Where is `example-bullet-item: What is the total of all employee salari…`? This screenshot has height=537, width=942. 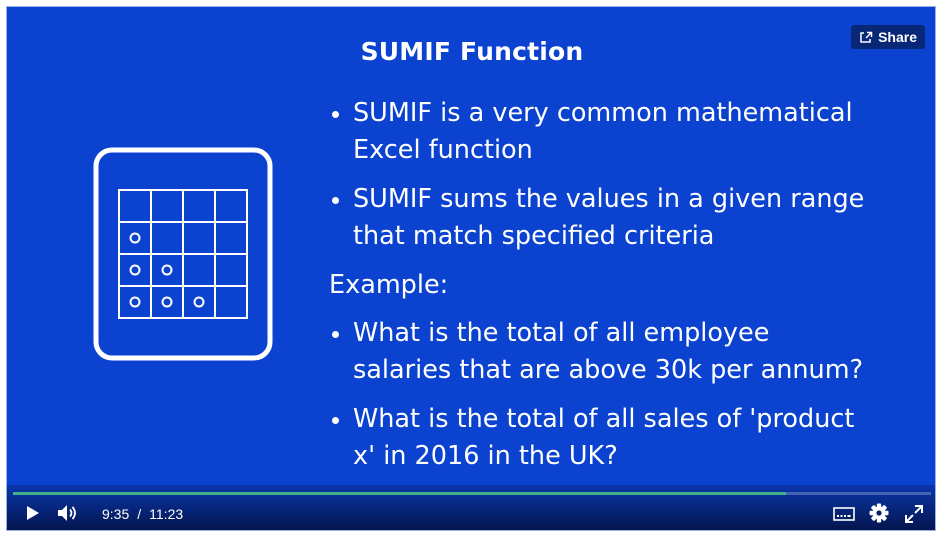 example-bullet-item: What is the total of all employee salari… is located at coordinates (624, 352).